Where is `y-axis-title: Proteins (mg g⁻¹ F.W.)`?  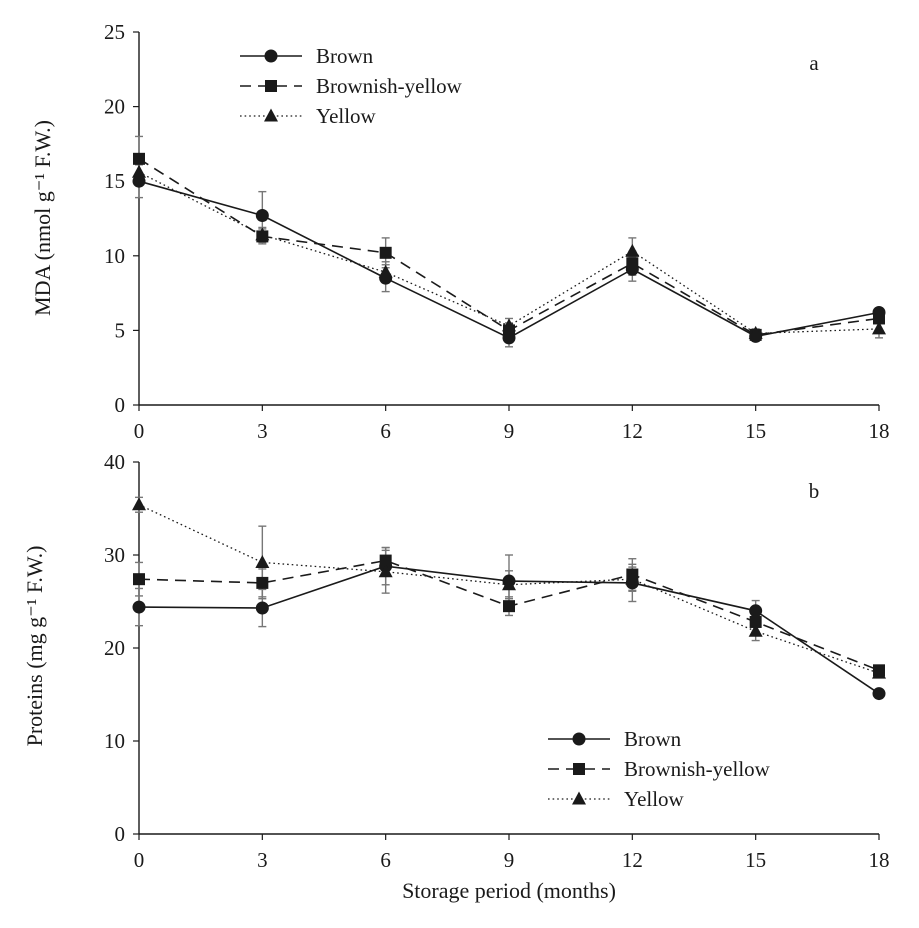 y-axis-title: Proteins (mg g⁻¹ F.W.) is located at coordinates (34, 646).